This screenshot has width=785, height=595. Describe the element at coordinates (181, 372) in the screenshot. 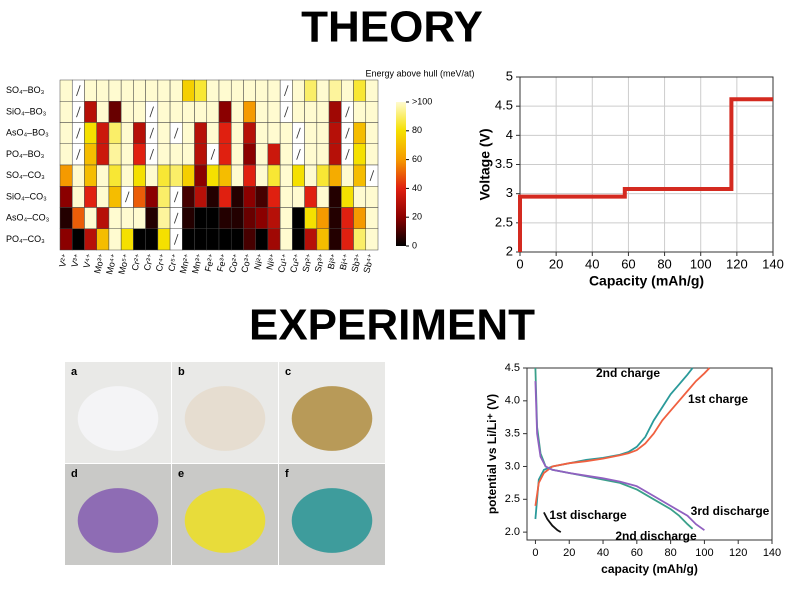

I see `photo-label: b` at that location.